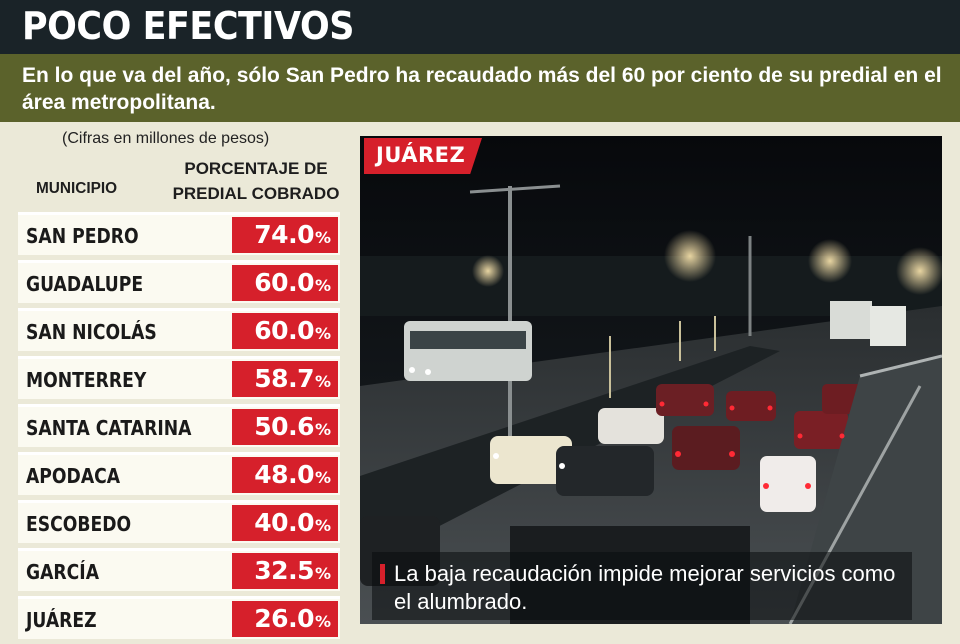 The width and height of the screenshot is (960, 644). I want to click on table-row: SAN NICOLÁS 60.0%, so click(179, 329).